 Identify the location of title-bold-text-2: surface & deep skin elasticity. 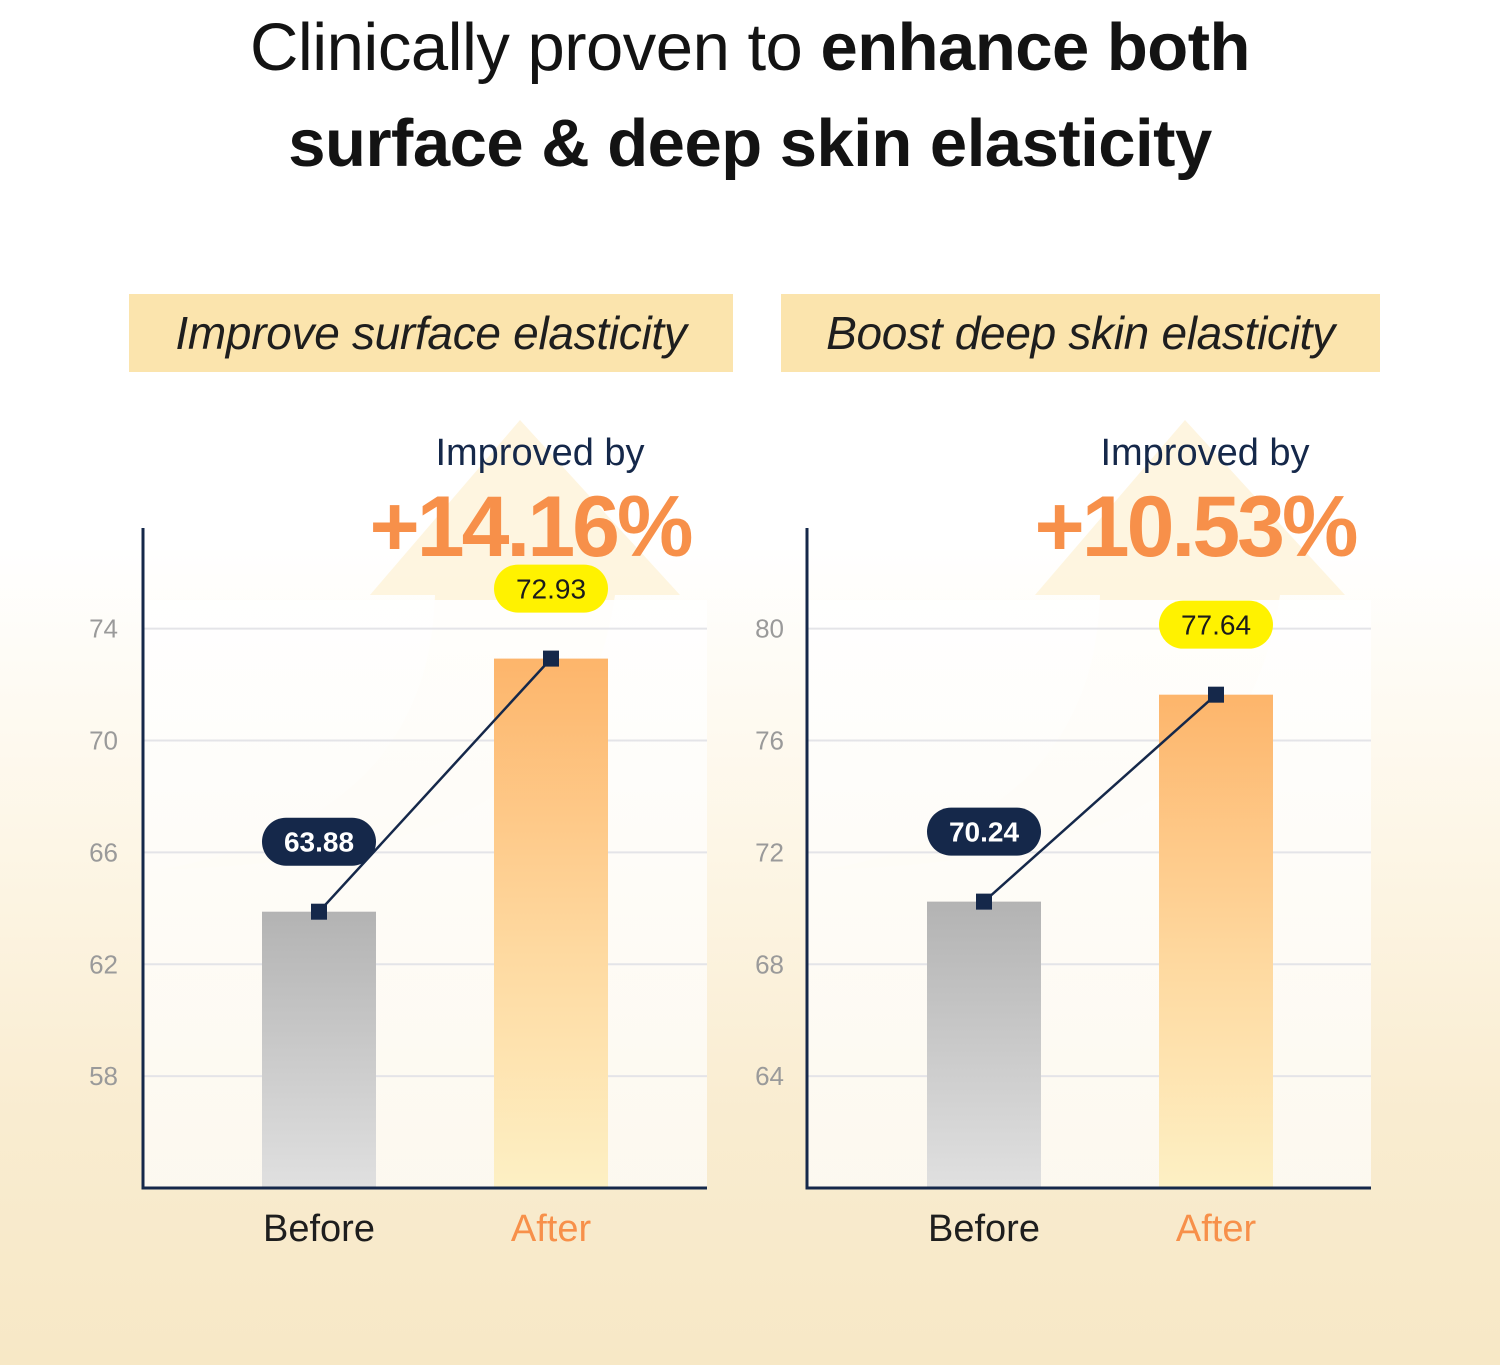
(750, 143).